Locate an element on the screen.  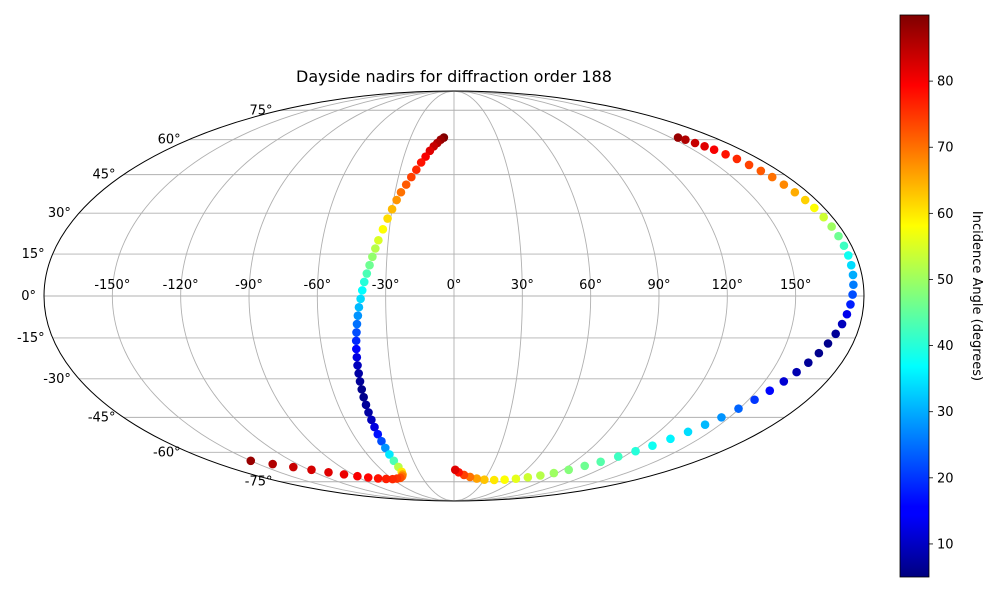
lon-tick-label: -120° is located at coordinates (181, 285).